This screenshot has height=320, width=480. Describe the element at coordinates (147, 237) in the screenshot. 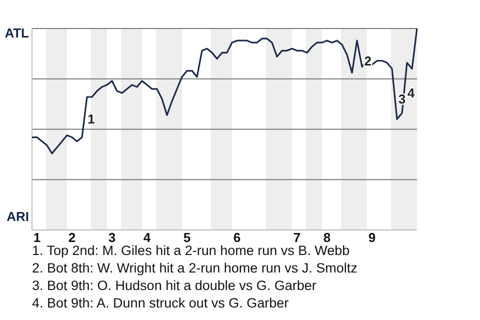

I see `x-tick-label: 4` at that location.